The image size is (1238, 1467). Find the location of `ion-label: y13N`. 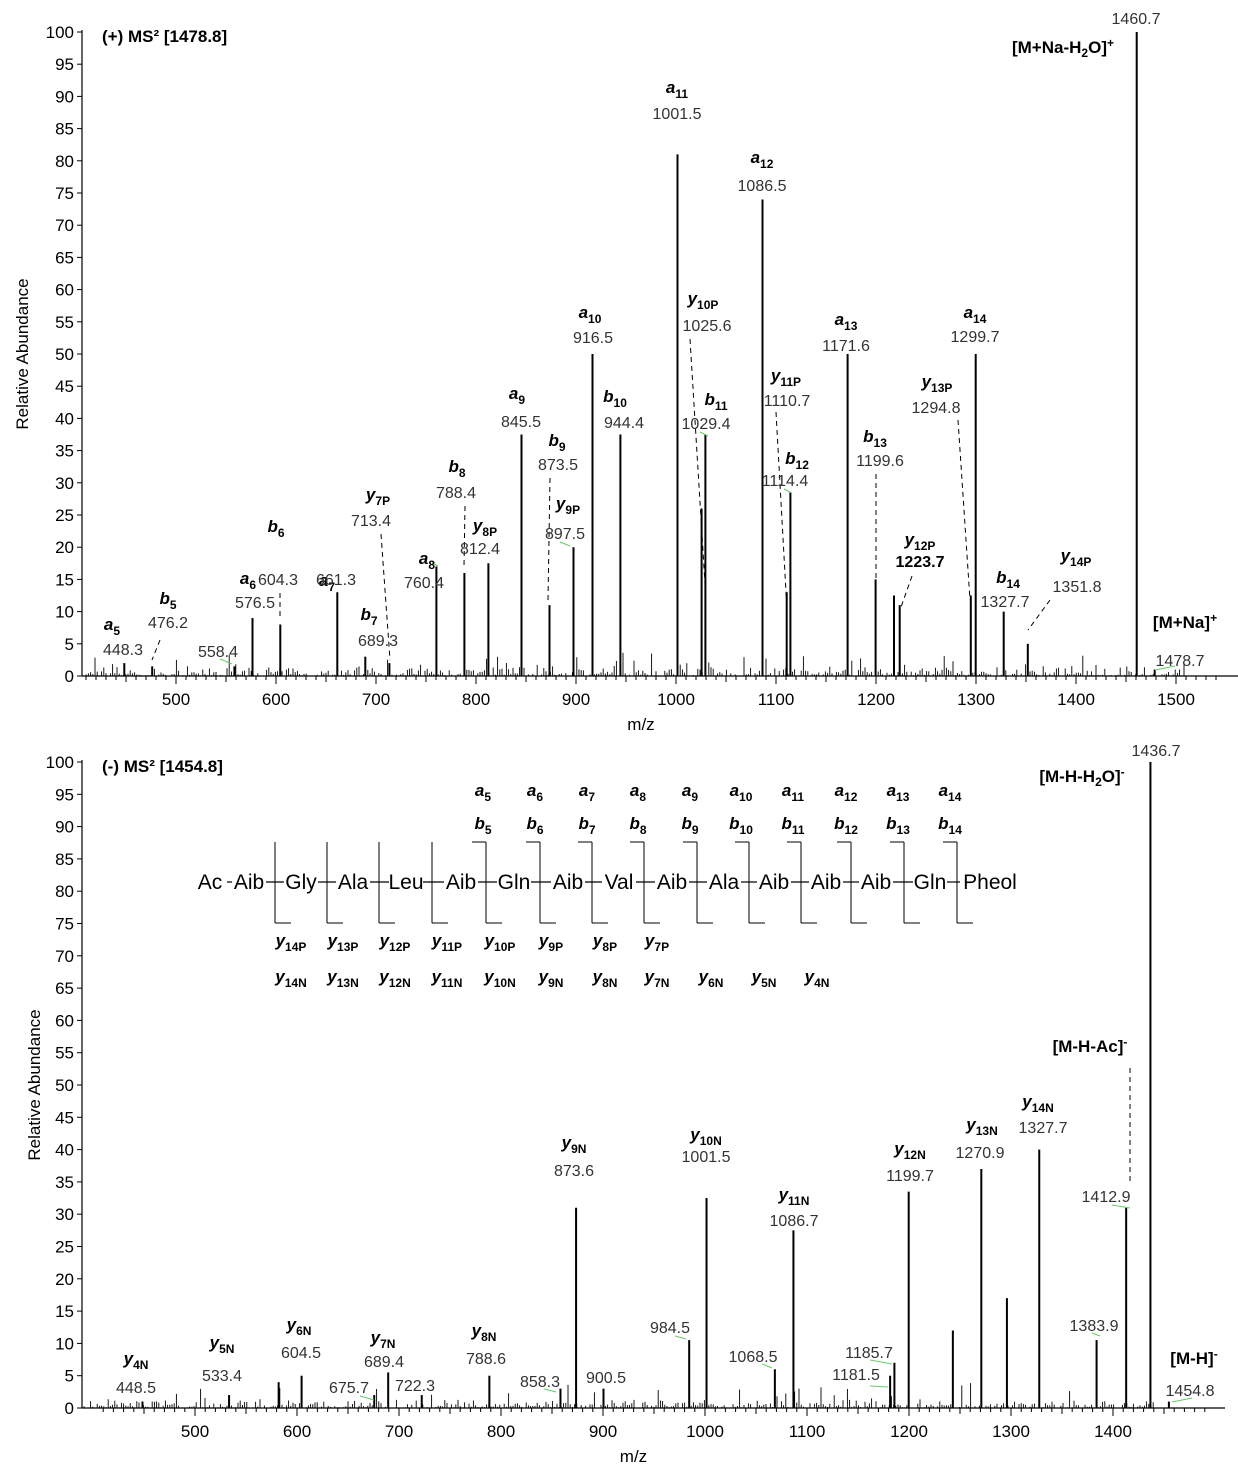

ion-label: y13N is located at coordinates (981, 1126).